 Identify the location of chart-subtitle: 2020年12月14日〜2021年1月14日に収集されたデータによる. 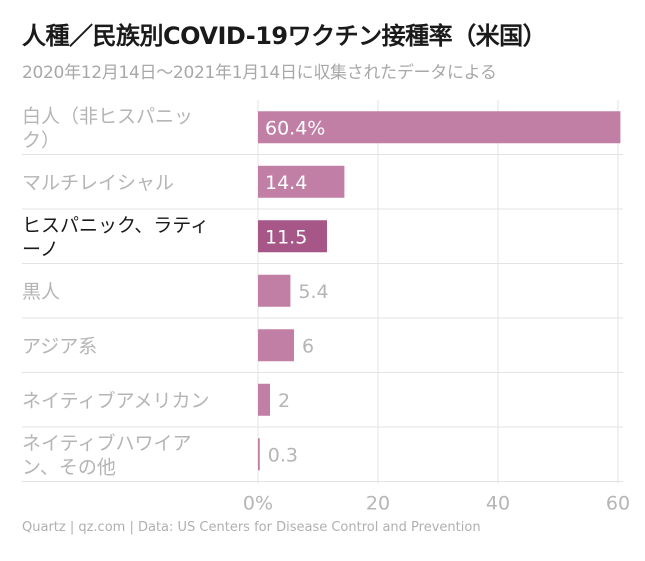
(259, 73).